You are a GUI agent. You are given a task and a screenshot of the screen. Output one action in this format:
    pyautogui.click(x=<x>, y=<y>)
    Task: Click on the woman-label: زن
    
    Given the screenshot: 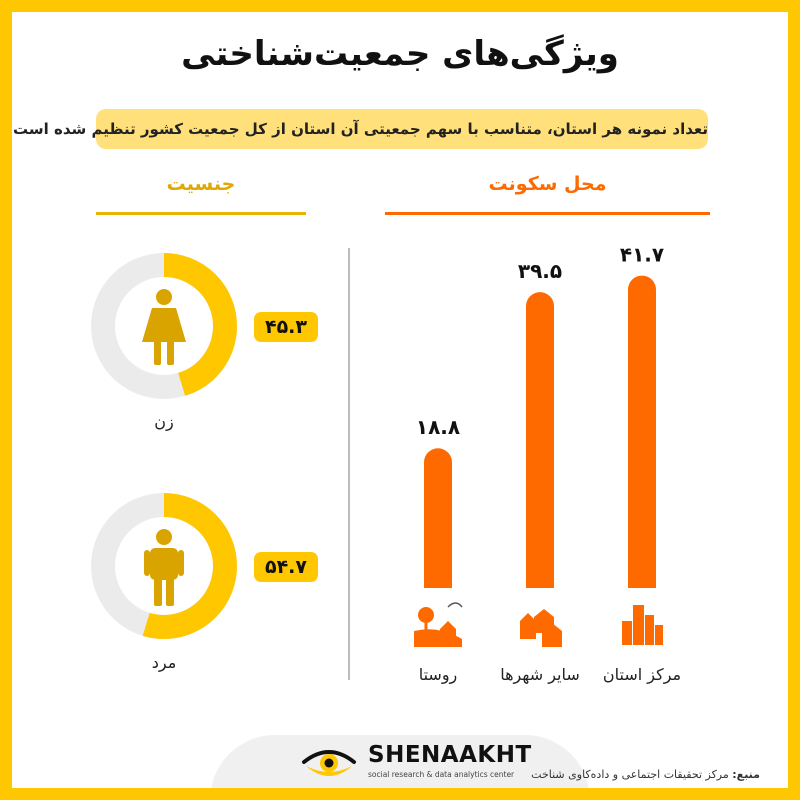 What is the action you would take?
    pyautogui.click(x=164, y=421)
    